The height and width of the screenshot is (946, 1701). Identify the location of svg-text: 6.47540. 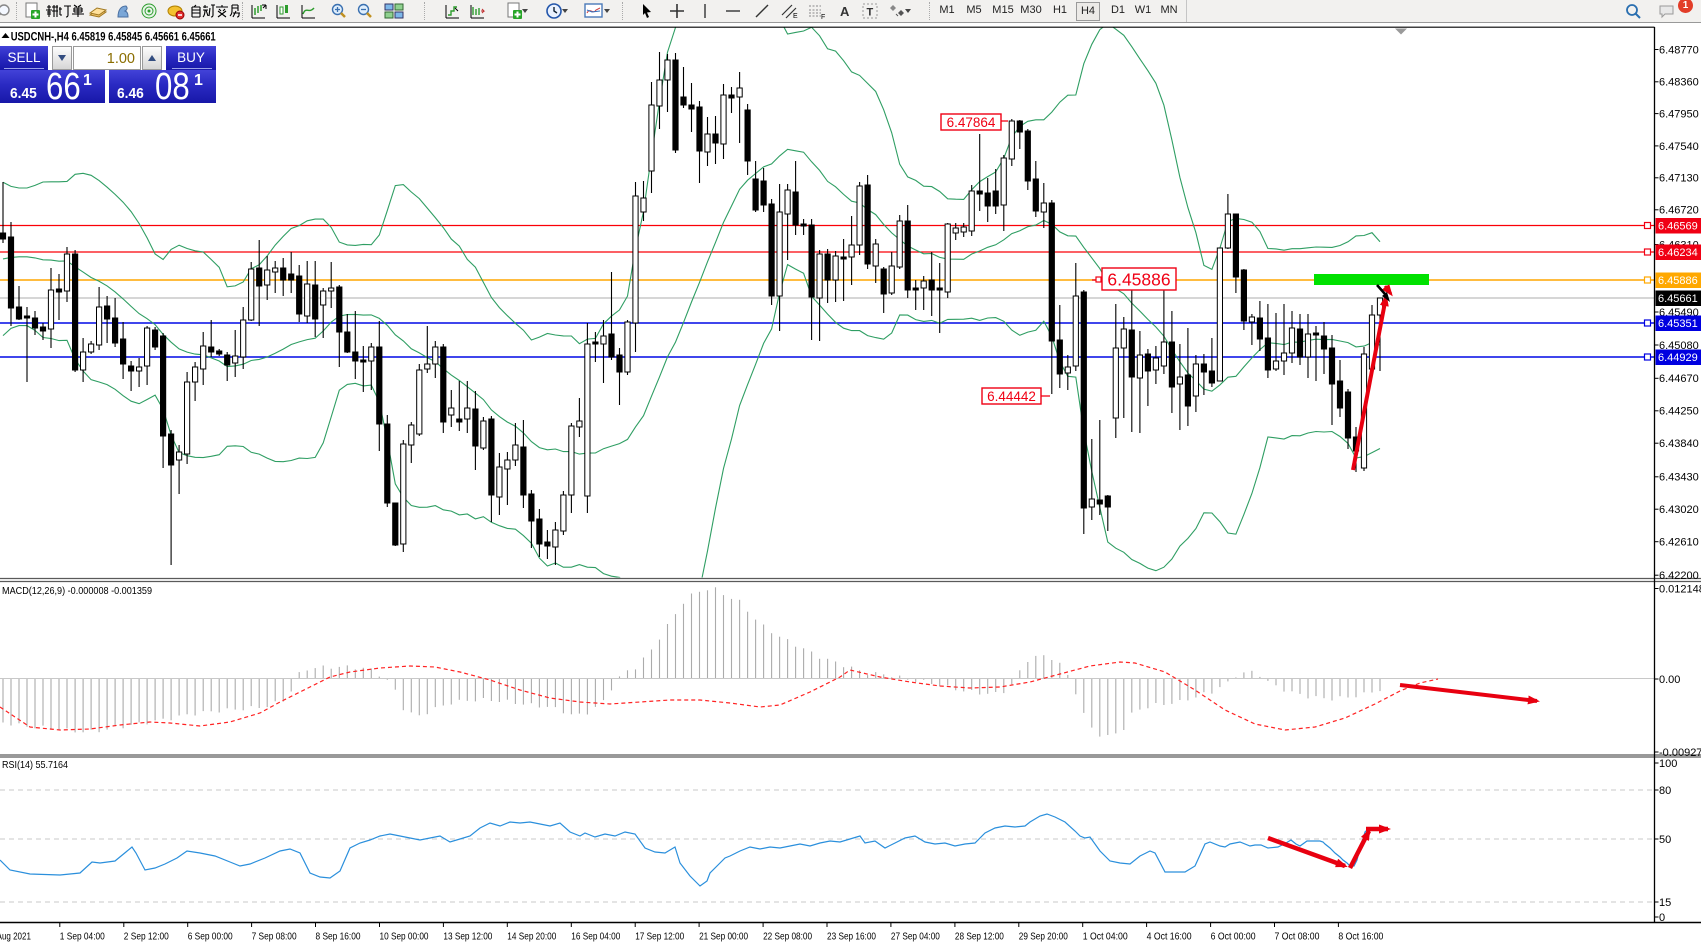
(1679, 147).